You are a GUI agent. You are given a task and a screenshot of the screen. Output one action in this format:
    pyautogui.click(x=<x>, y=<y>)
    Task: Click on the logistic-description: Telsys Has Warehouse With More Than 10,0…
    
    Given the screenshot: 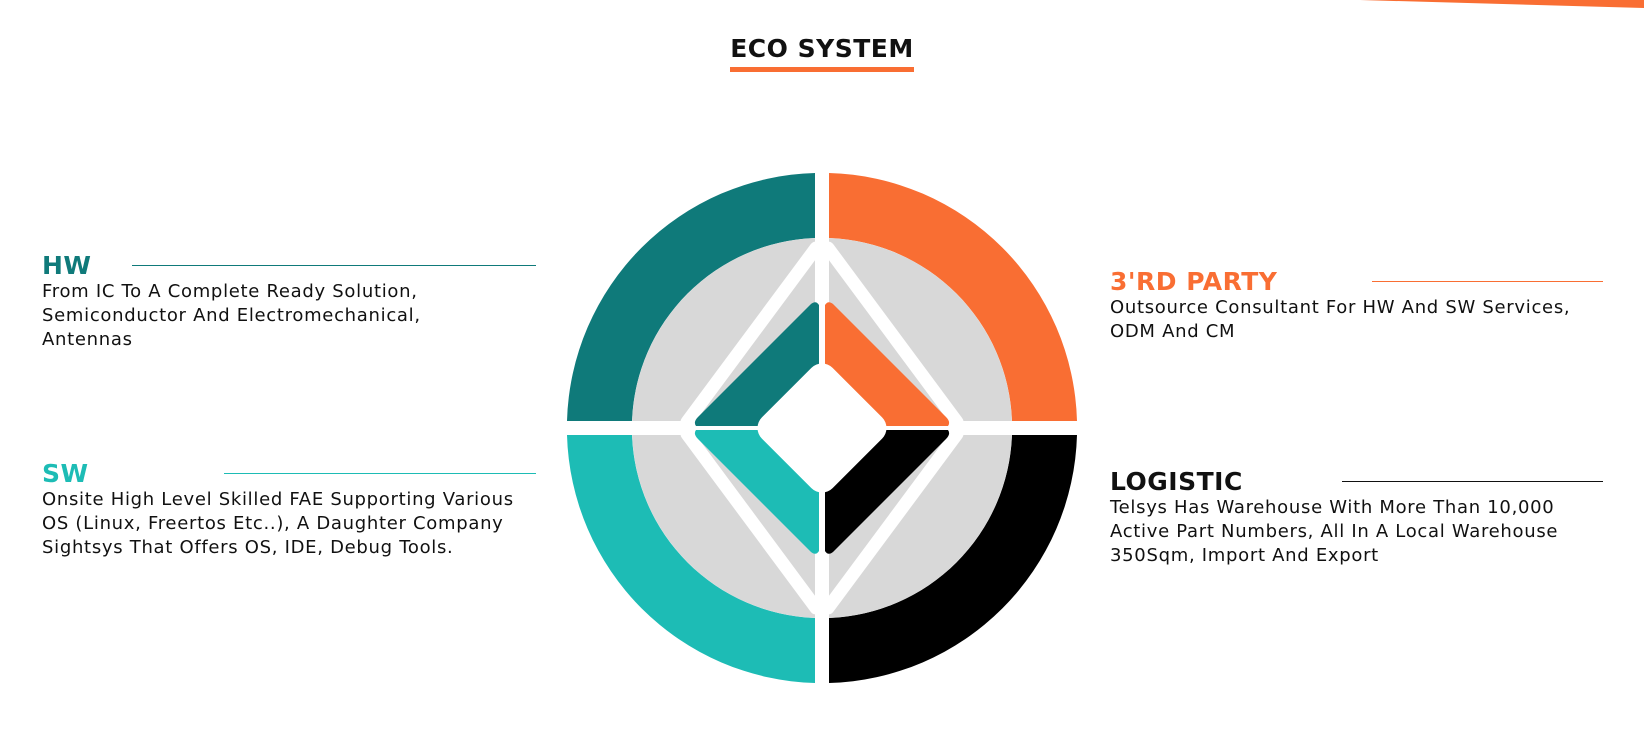 What is the action you would take?
    pyautogui.click(x=1334, y=531)
    